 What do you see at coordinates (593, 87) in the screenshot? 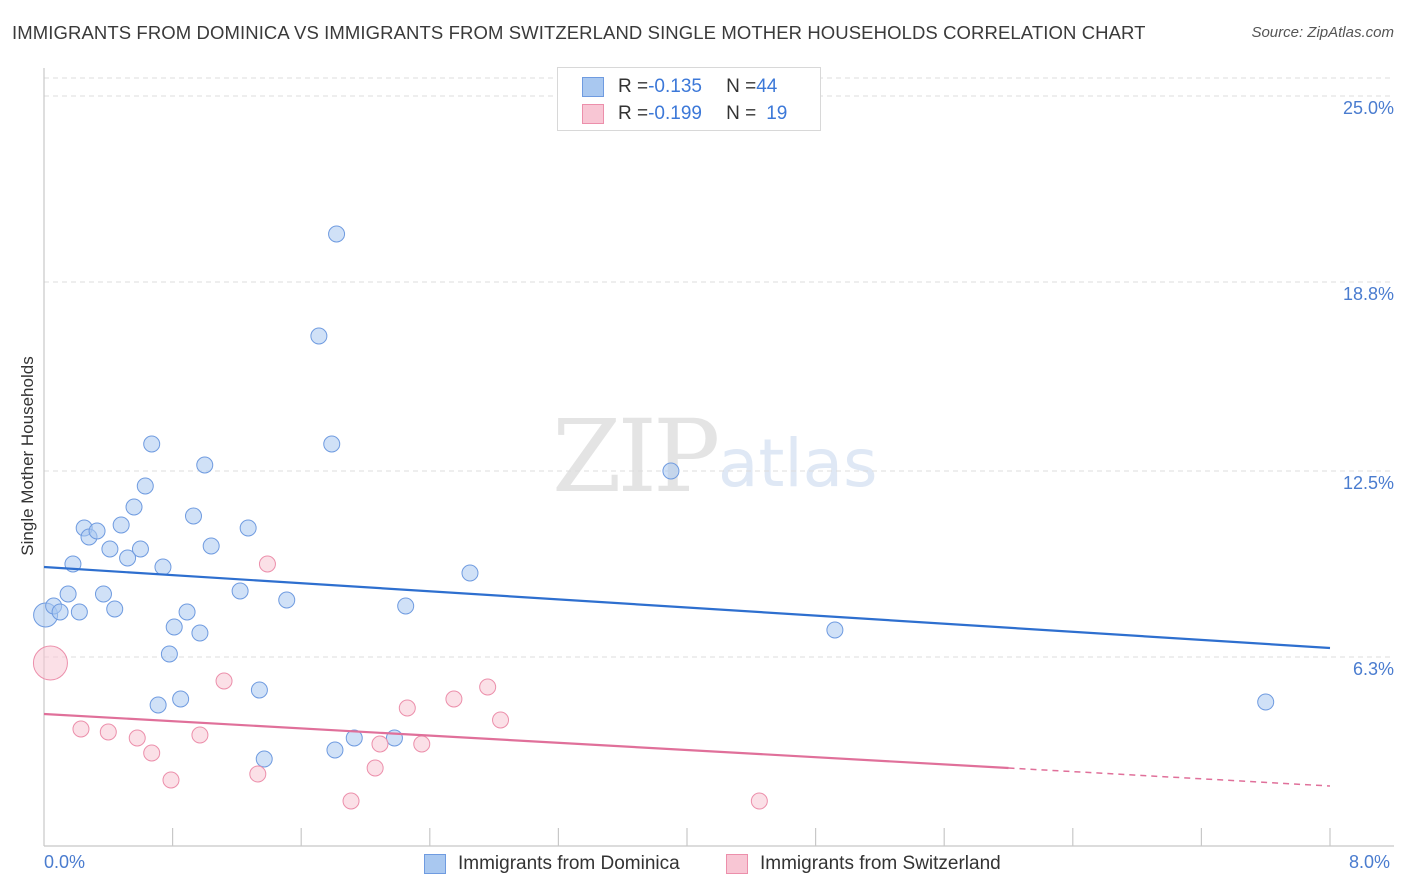
I see `stats-swatch-dominica` at bounding box center [593, 87].